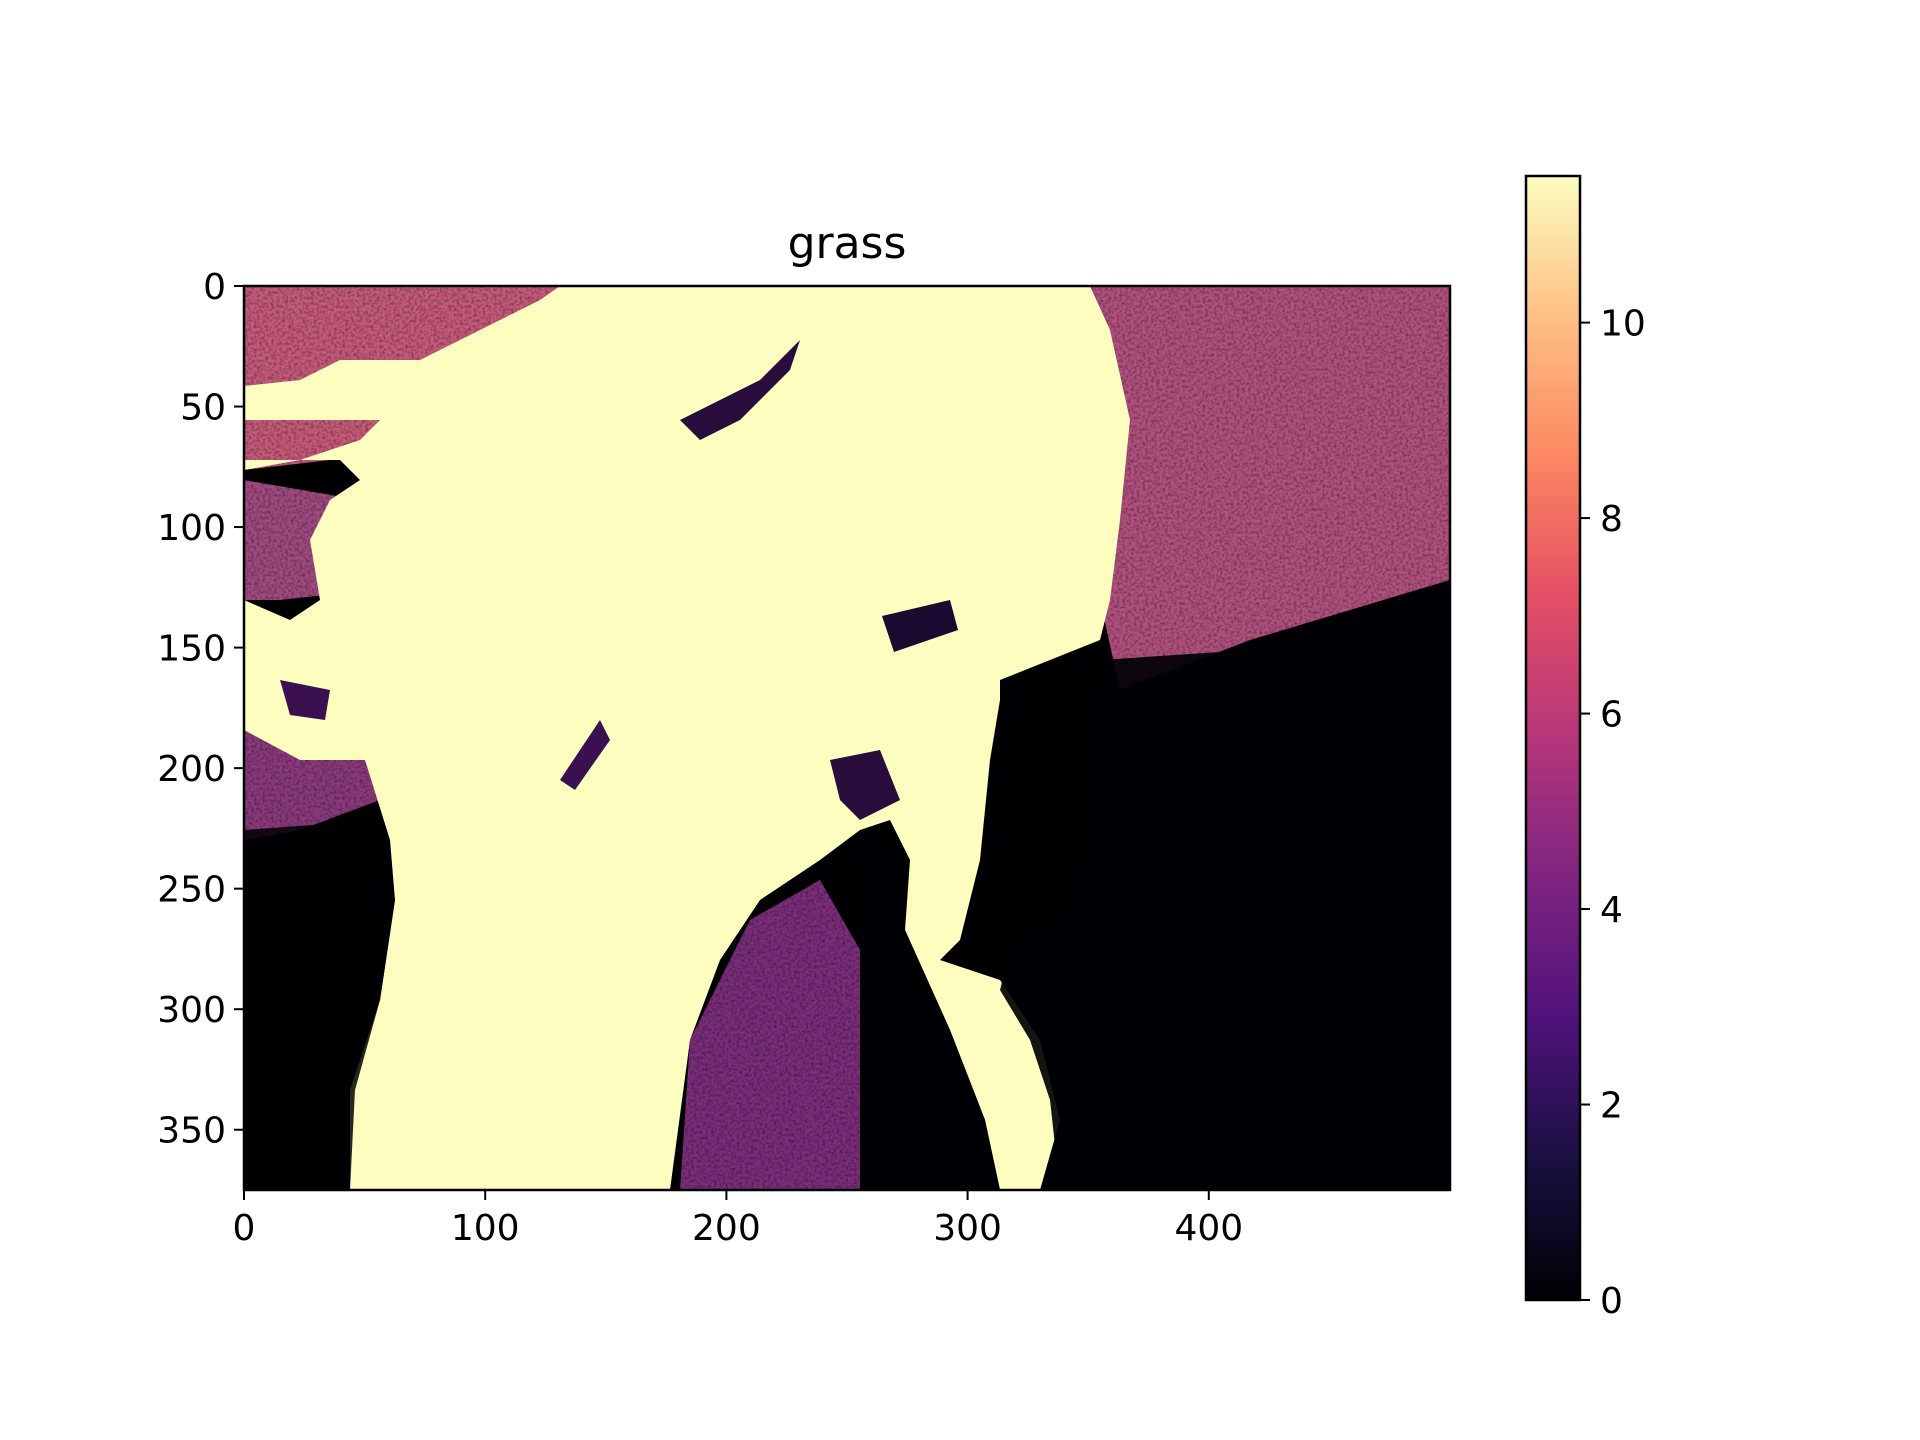  Describe the element at coordinates (1623, 324) in the screenshot. I see `colorbar-tick-label: 10` at that location.